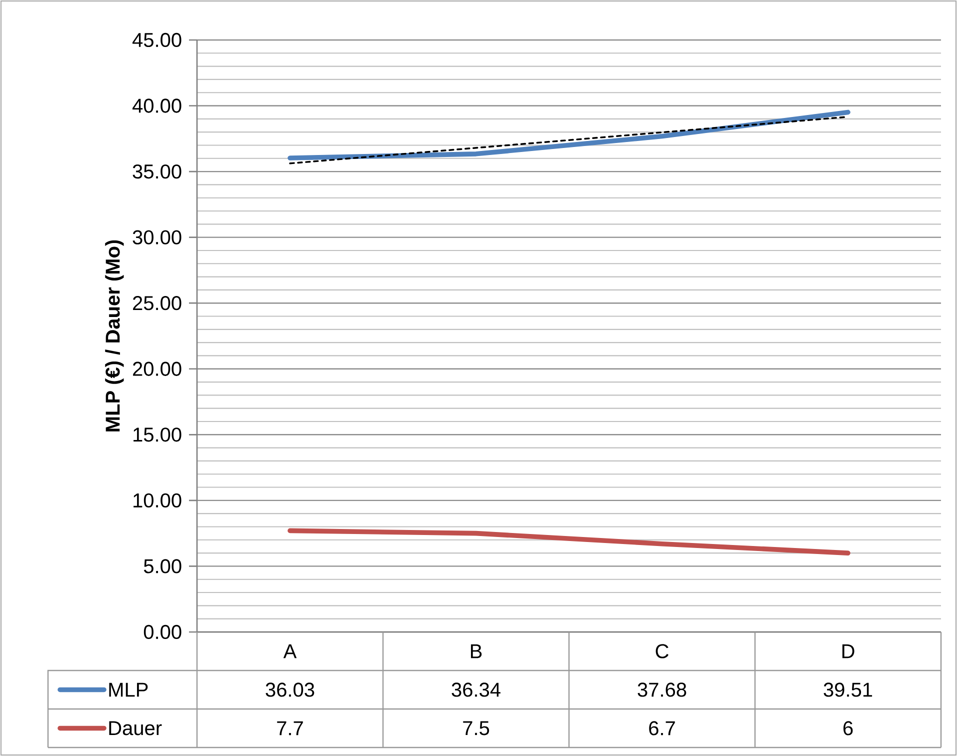 This screenshot has height=756, width=957. What do you see at coordinates (157, 40) in the screenshot?
I see `y-tick-label: 45.00` at bounding box center [157, 40].